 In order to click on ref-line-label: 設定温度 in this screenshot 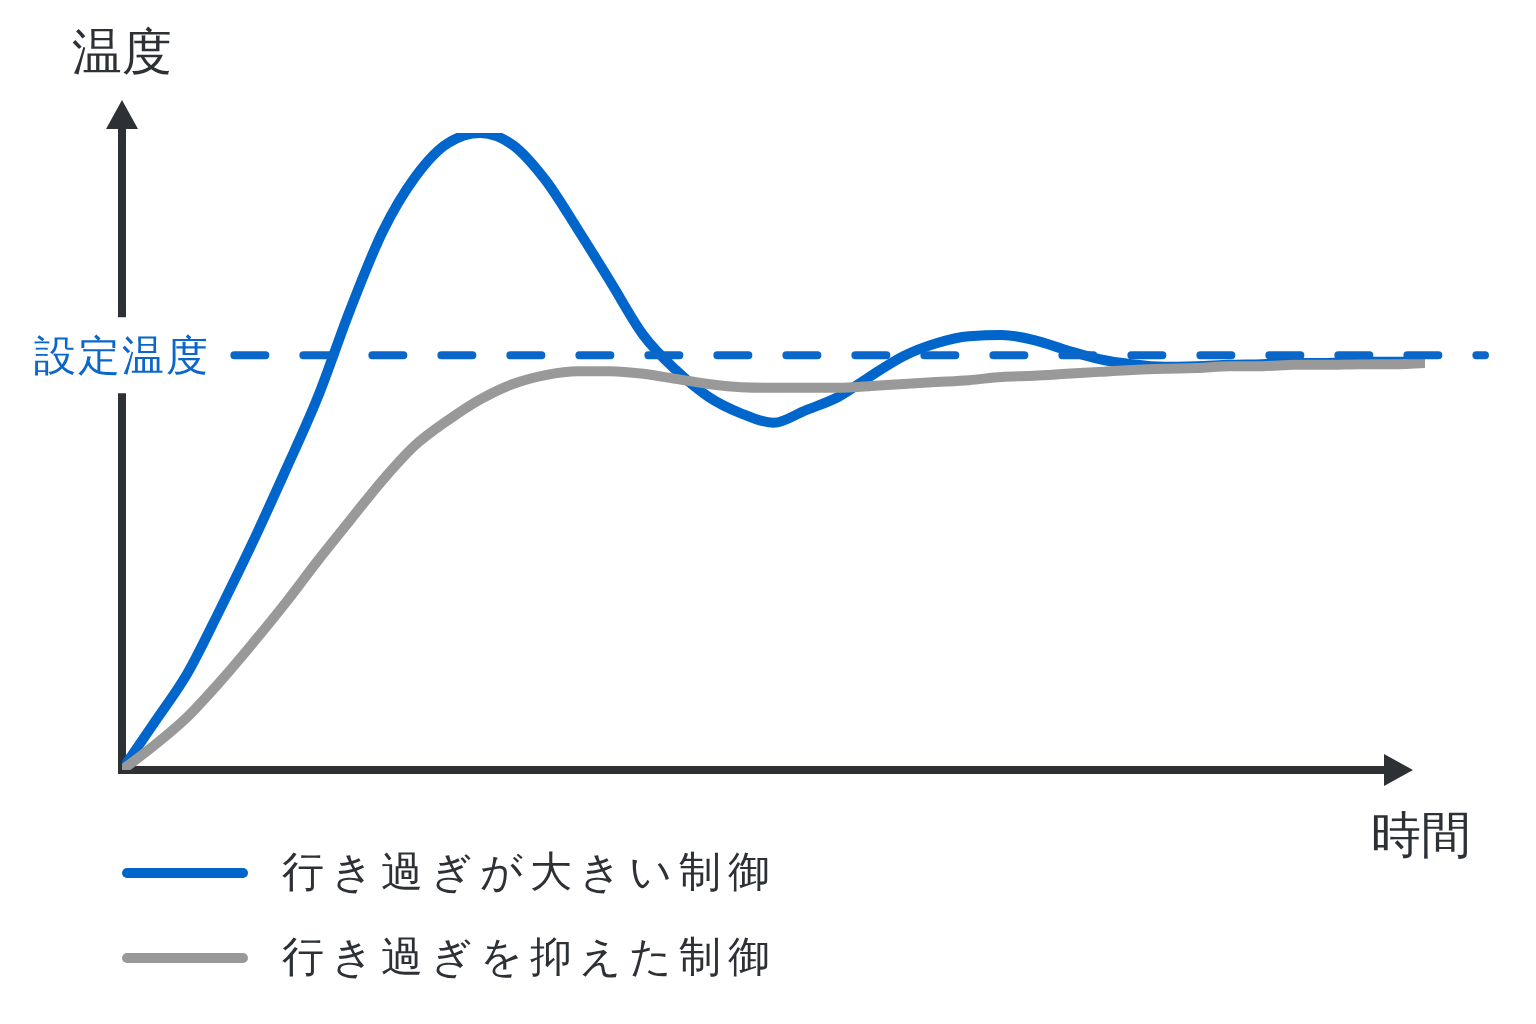, I will do `click(122, 355)`.